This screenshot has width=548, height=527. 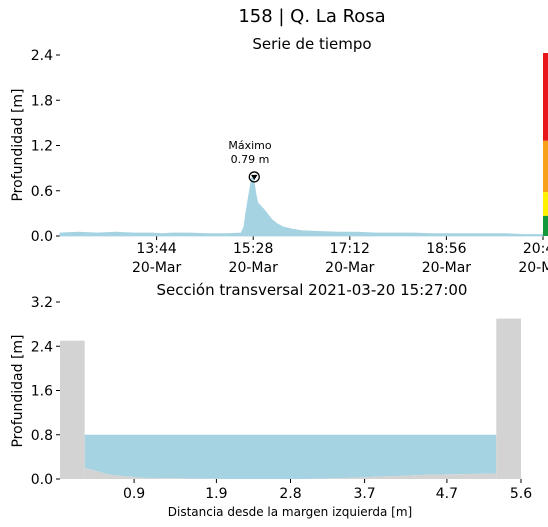 I want to click on time-series-title: Serie de tiempo, so click(x=311, y=44).